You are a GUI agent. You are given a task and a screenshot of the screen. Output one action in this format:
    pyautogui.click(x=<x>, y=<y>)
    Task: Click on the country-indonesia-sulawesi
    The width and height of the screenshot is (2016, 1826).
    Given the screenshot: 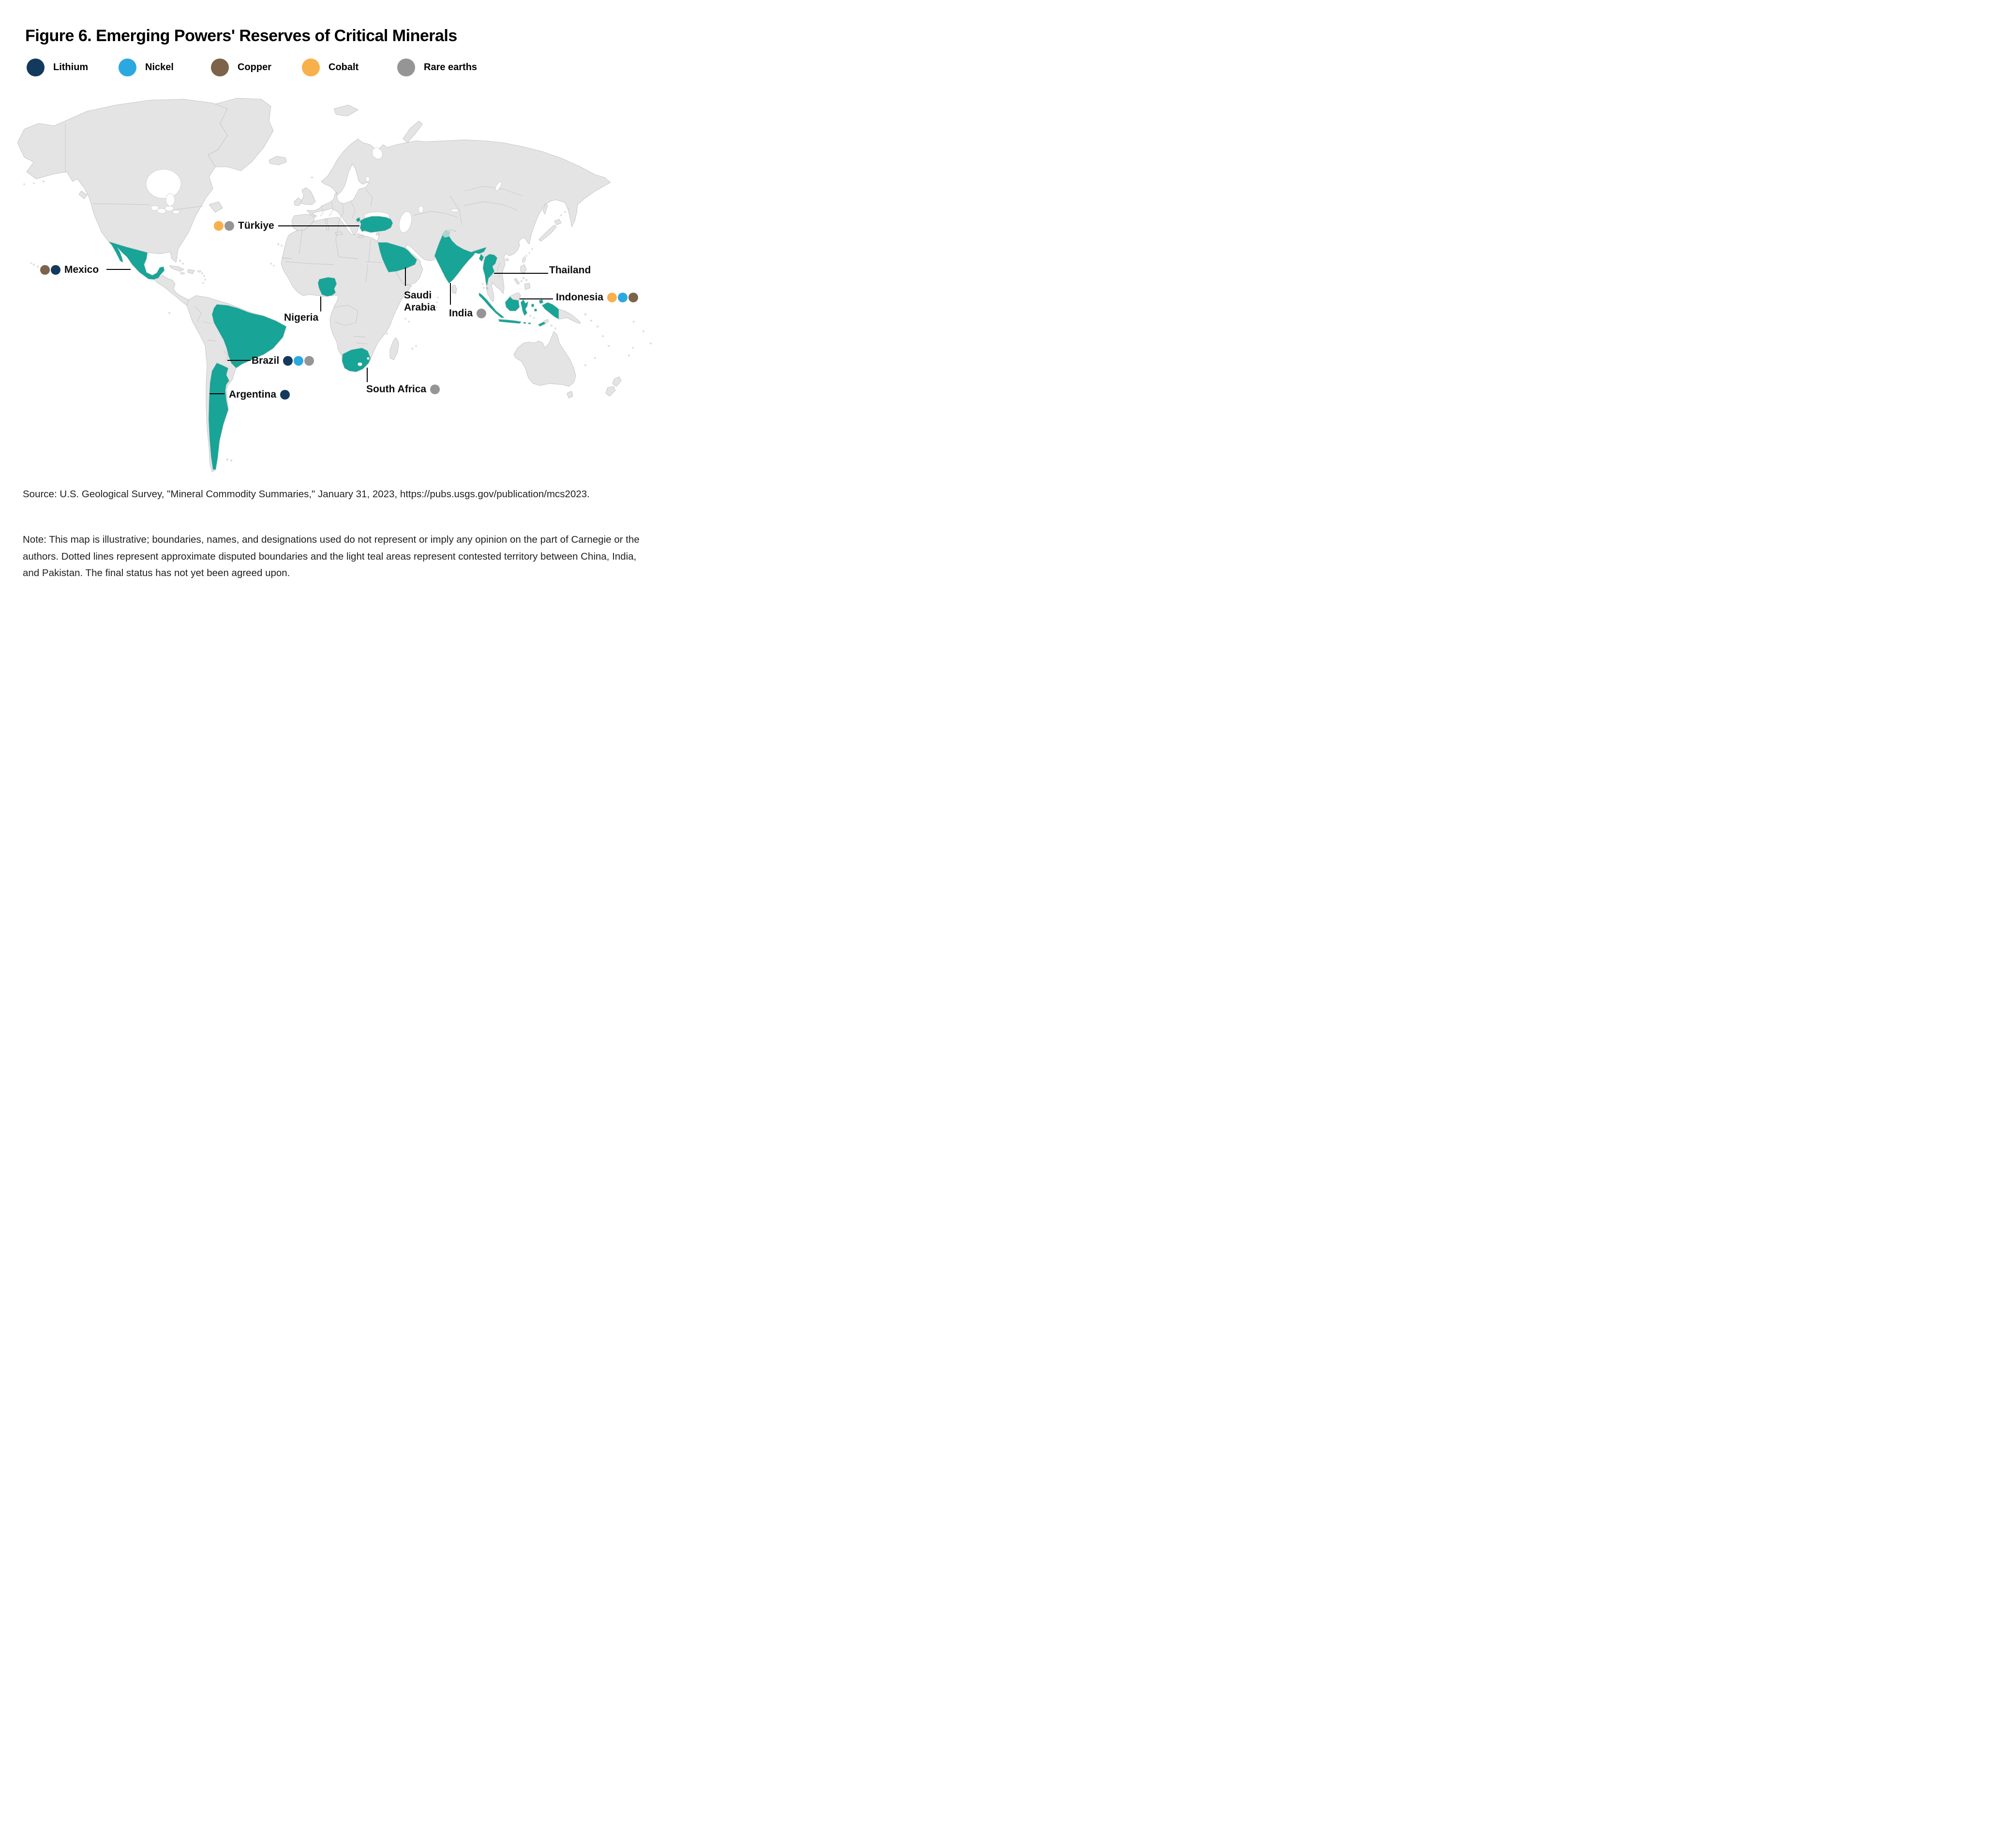 What is the action you would take?
    pyautogui.click(x=524, y=308)
    